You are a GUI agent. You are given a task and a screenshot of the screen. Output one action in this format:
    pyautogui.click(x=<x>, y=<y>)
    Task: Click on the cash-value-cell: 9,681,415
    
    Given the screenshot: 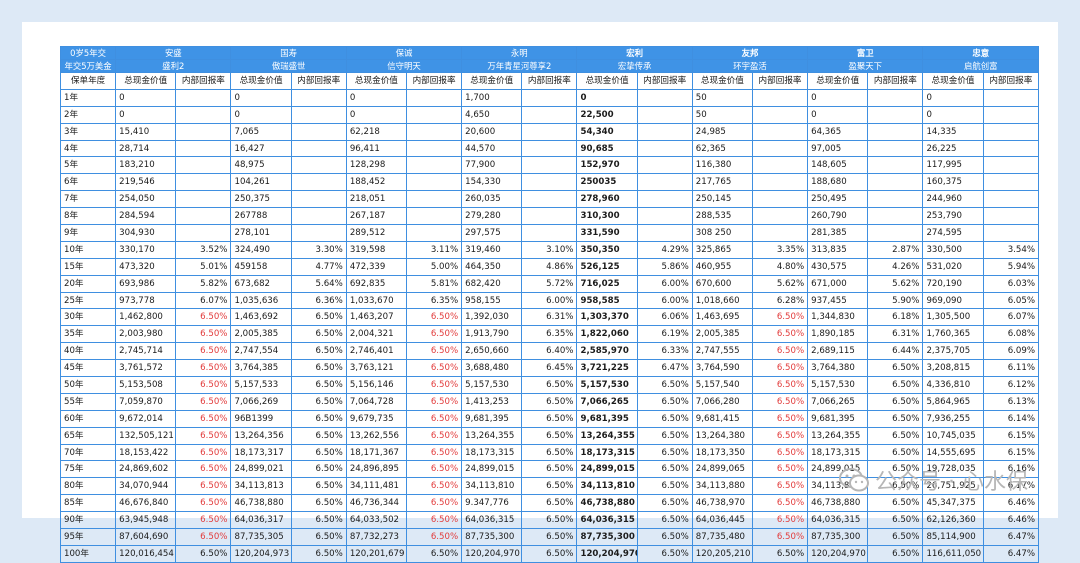 What is the action you would take?
    pyautogui.click(x=722, y=418)
    